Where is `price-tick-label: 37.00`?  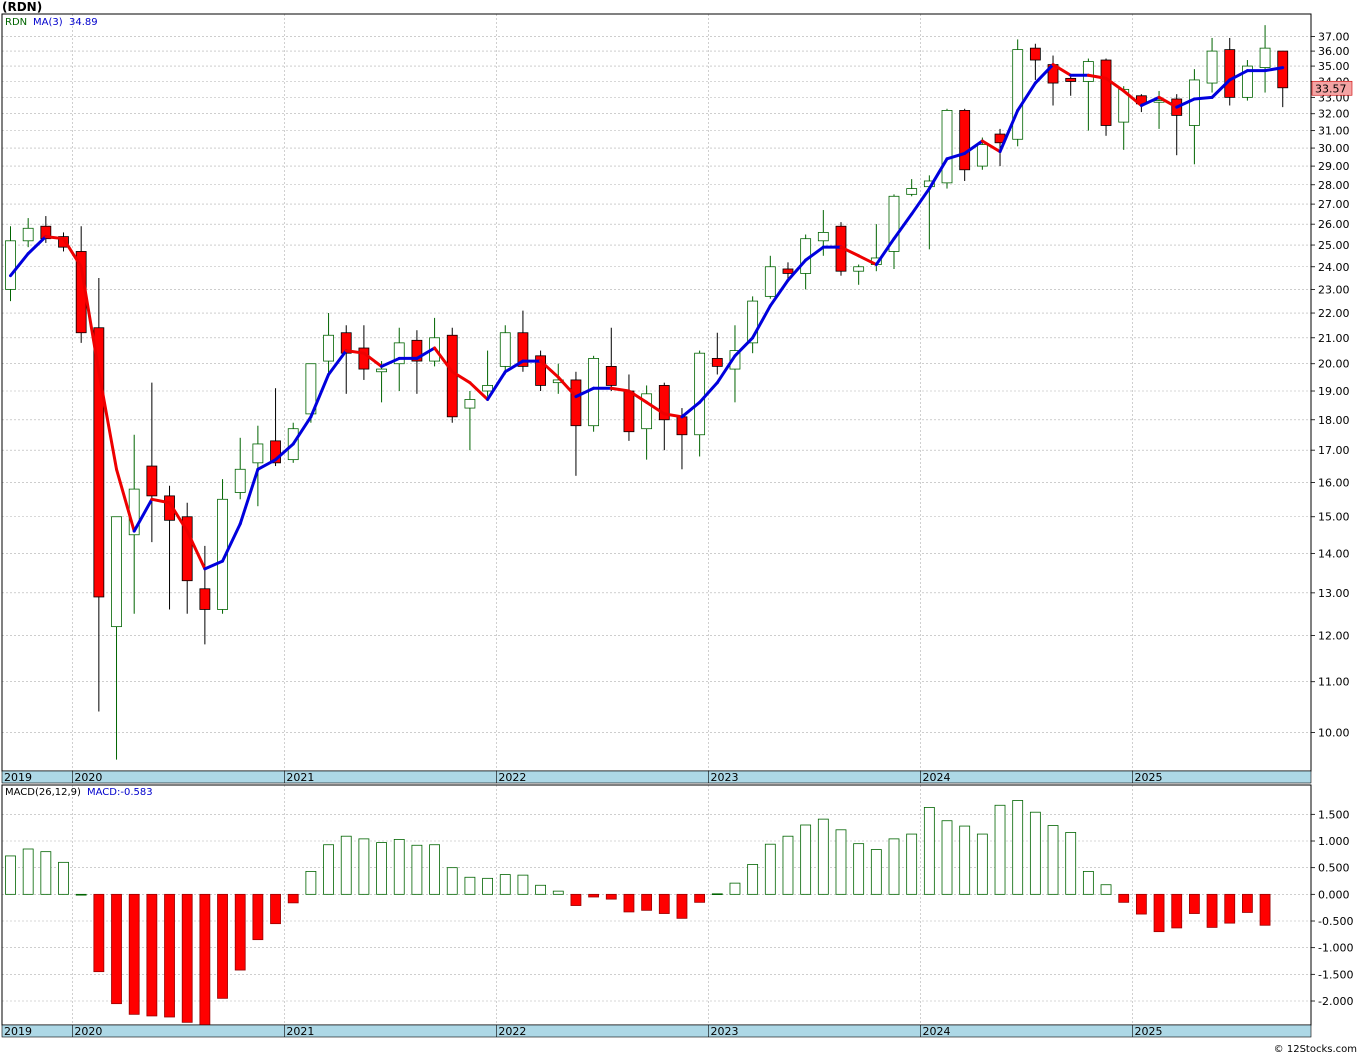
price-tick-label: 37.00 is located at coordinates (1334, 37).